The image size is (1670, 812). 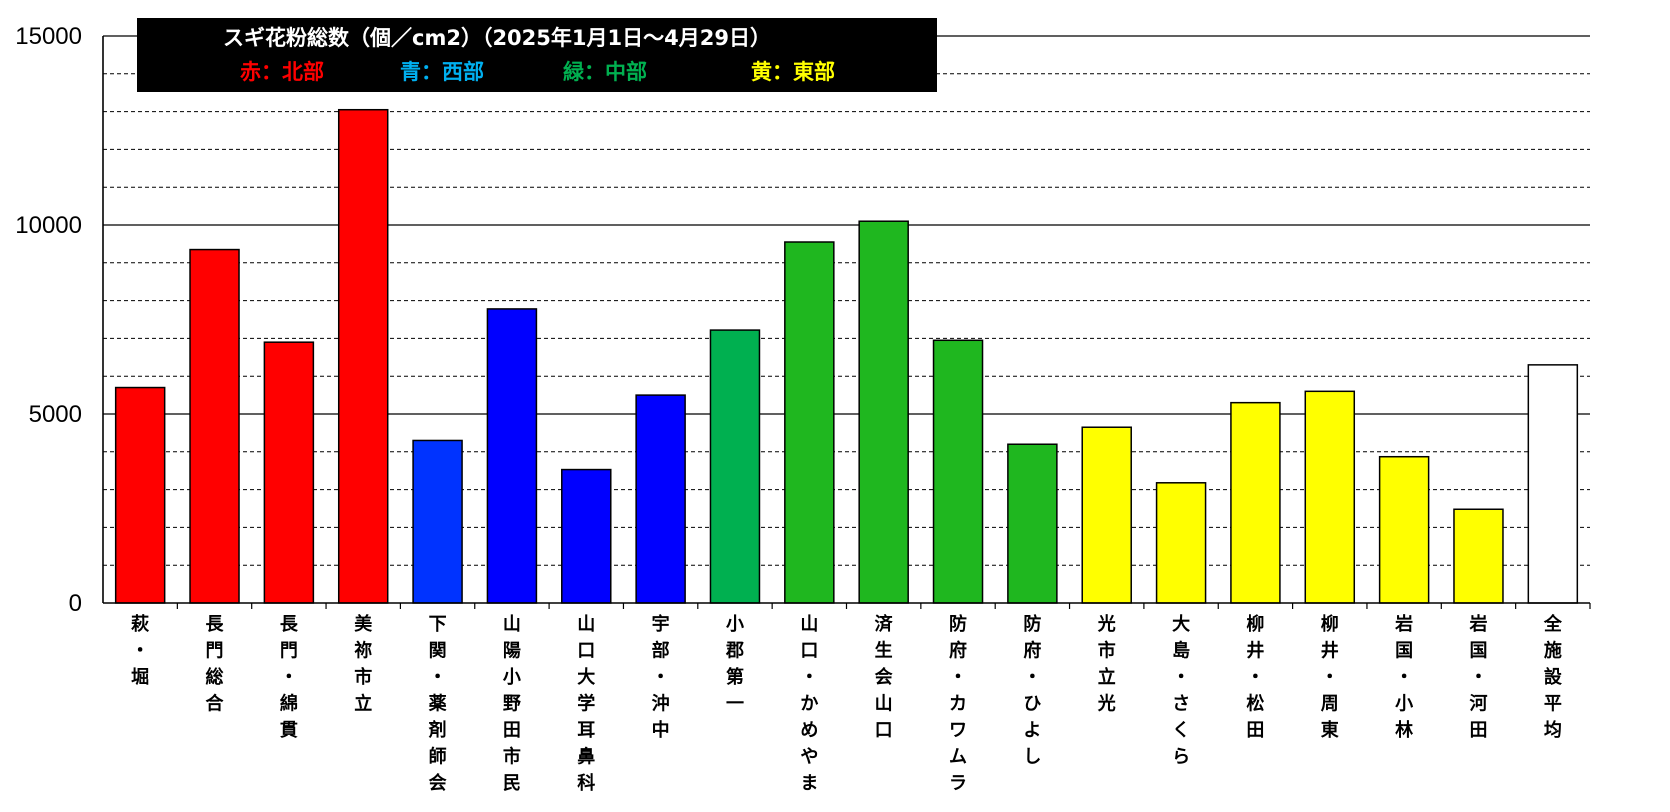 I want to click on category-label: 柳井・周東, so click(x=1330, y=677).